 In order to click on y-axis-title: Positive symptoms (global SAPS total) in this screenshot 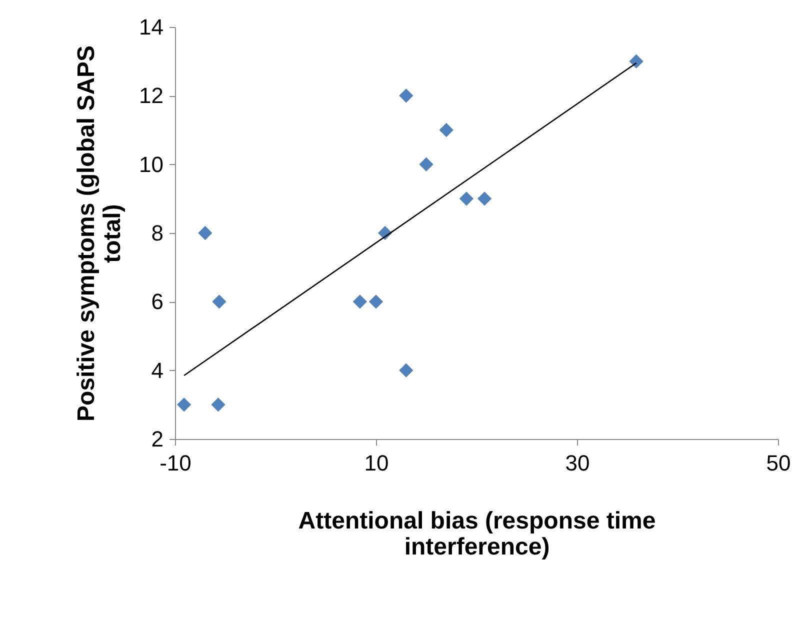, I will do `click(99, 233)`.